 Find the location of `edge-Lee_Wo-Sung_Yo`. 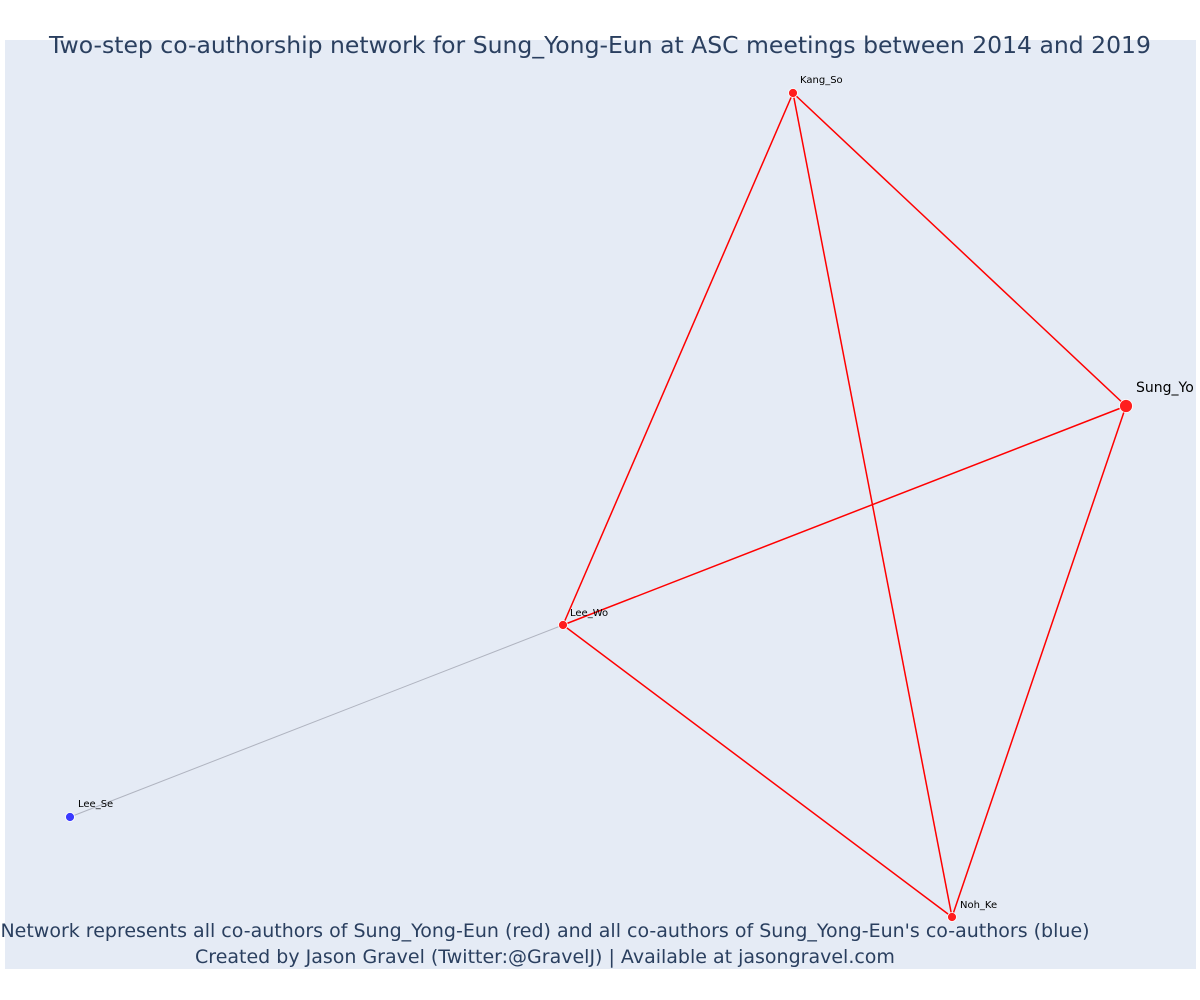

edge-Lee_Wo-Sung_Yo is located at coordinates (844, 515).